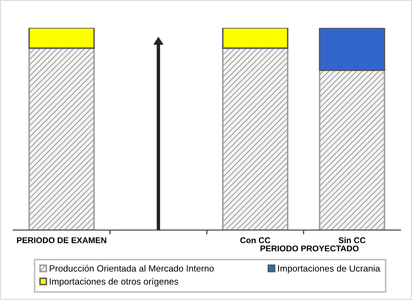  Describe the element at coordinates (329, 269) in the screenshot. I see `legend-label: Importaciones de Ucrania` at that location.